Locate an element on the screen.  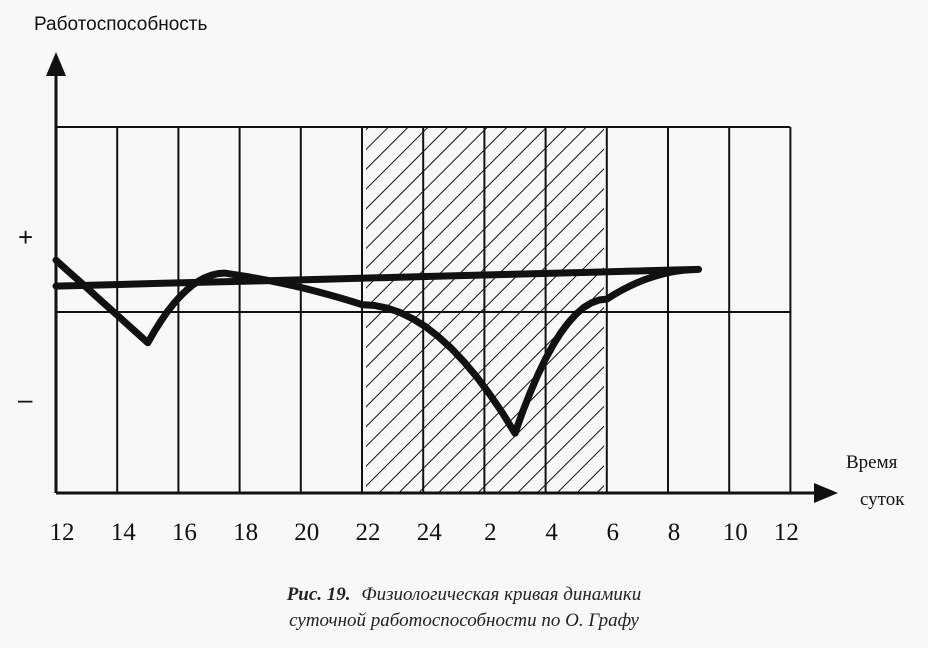
x-tick-label: 8 is located at coordinates (674, 532).